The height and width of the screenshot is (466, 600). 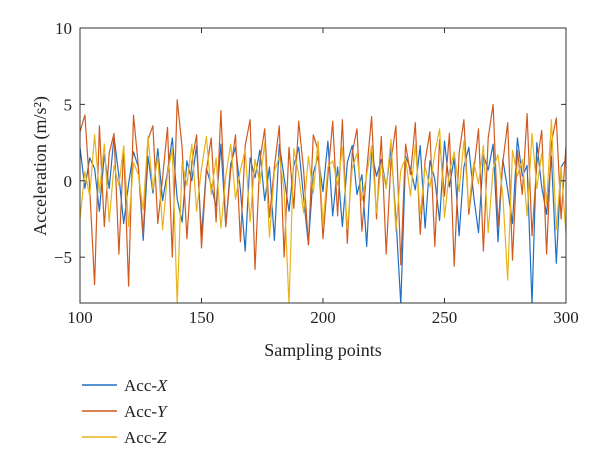 What do you see at coordinates (40, 166) in the screenshot?
I see `y-axis-label: Acceleration (m/s²)` at bounding box center [40, 166].